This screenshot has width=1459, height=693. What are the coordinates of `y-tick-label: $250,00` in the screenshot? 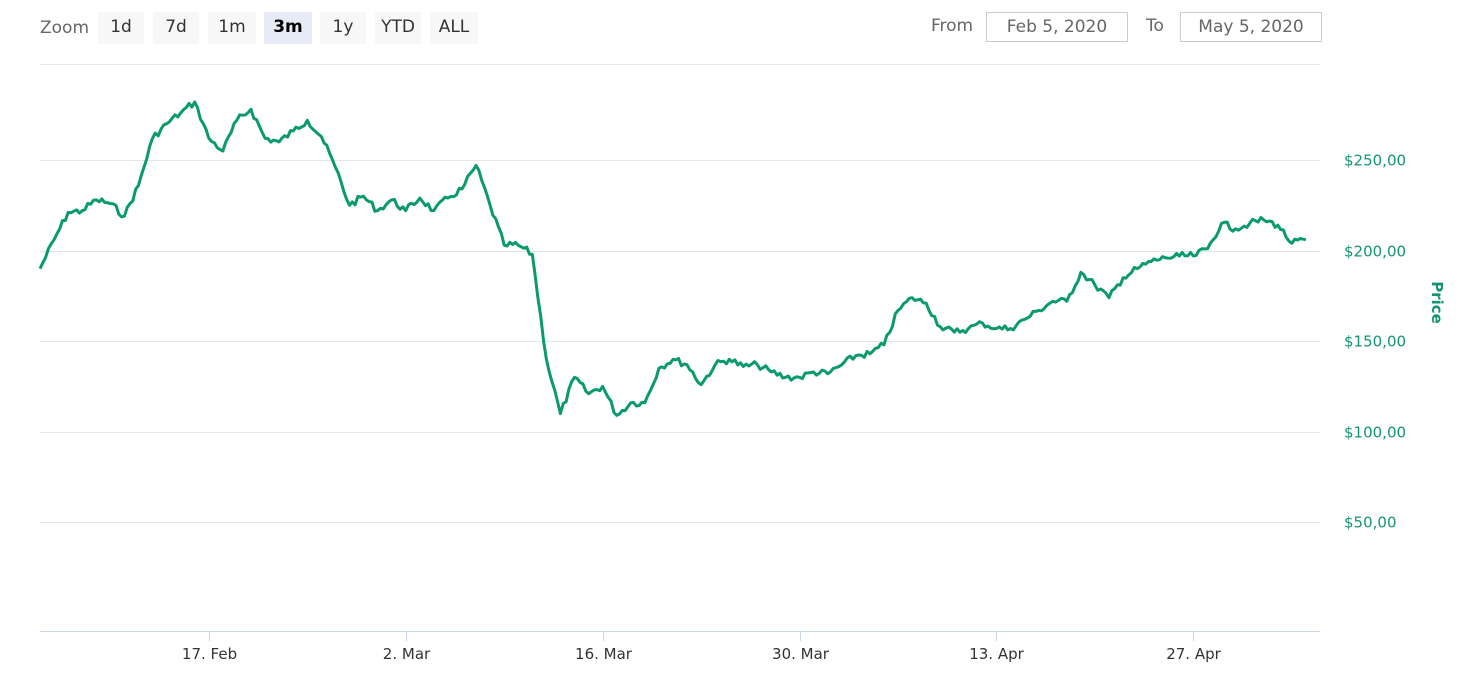 It's located at (1375, 161).